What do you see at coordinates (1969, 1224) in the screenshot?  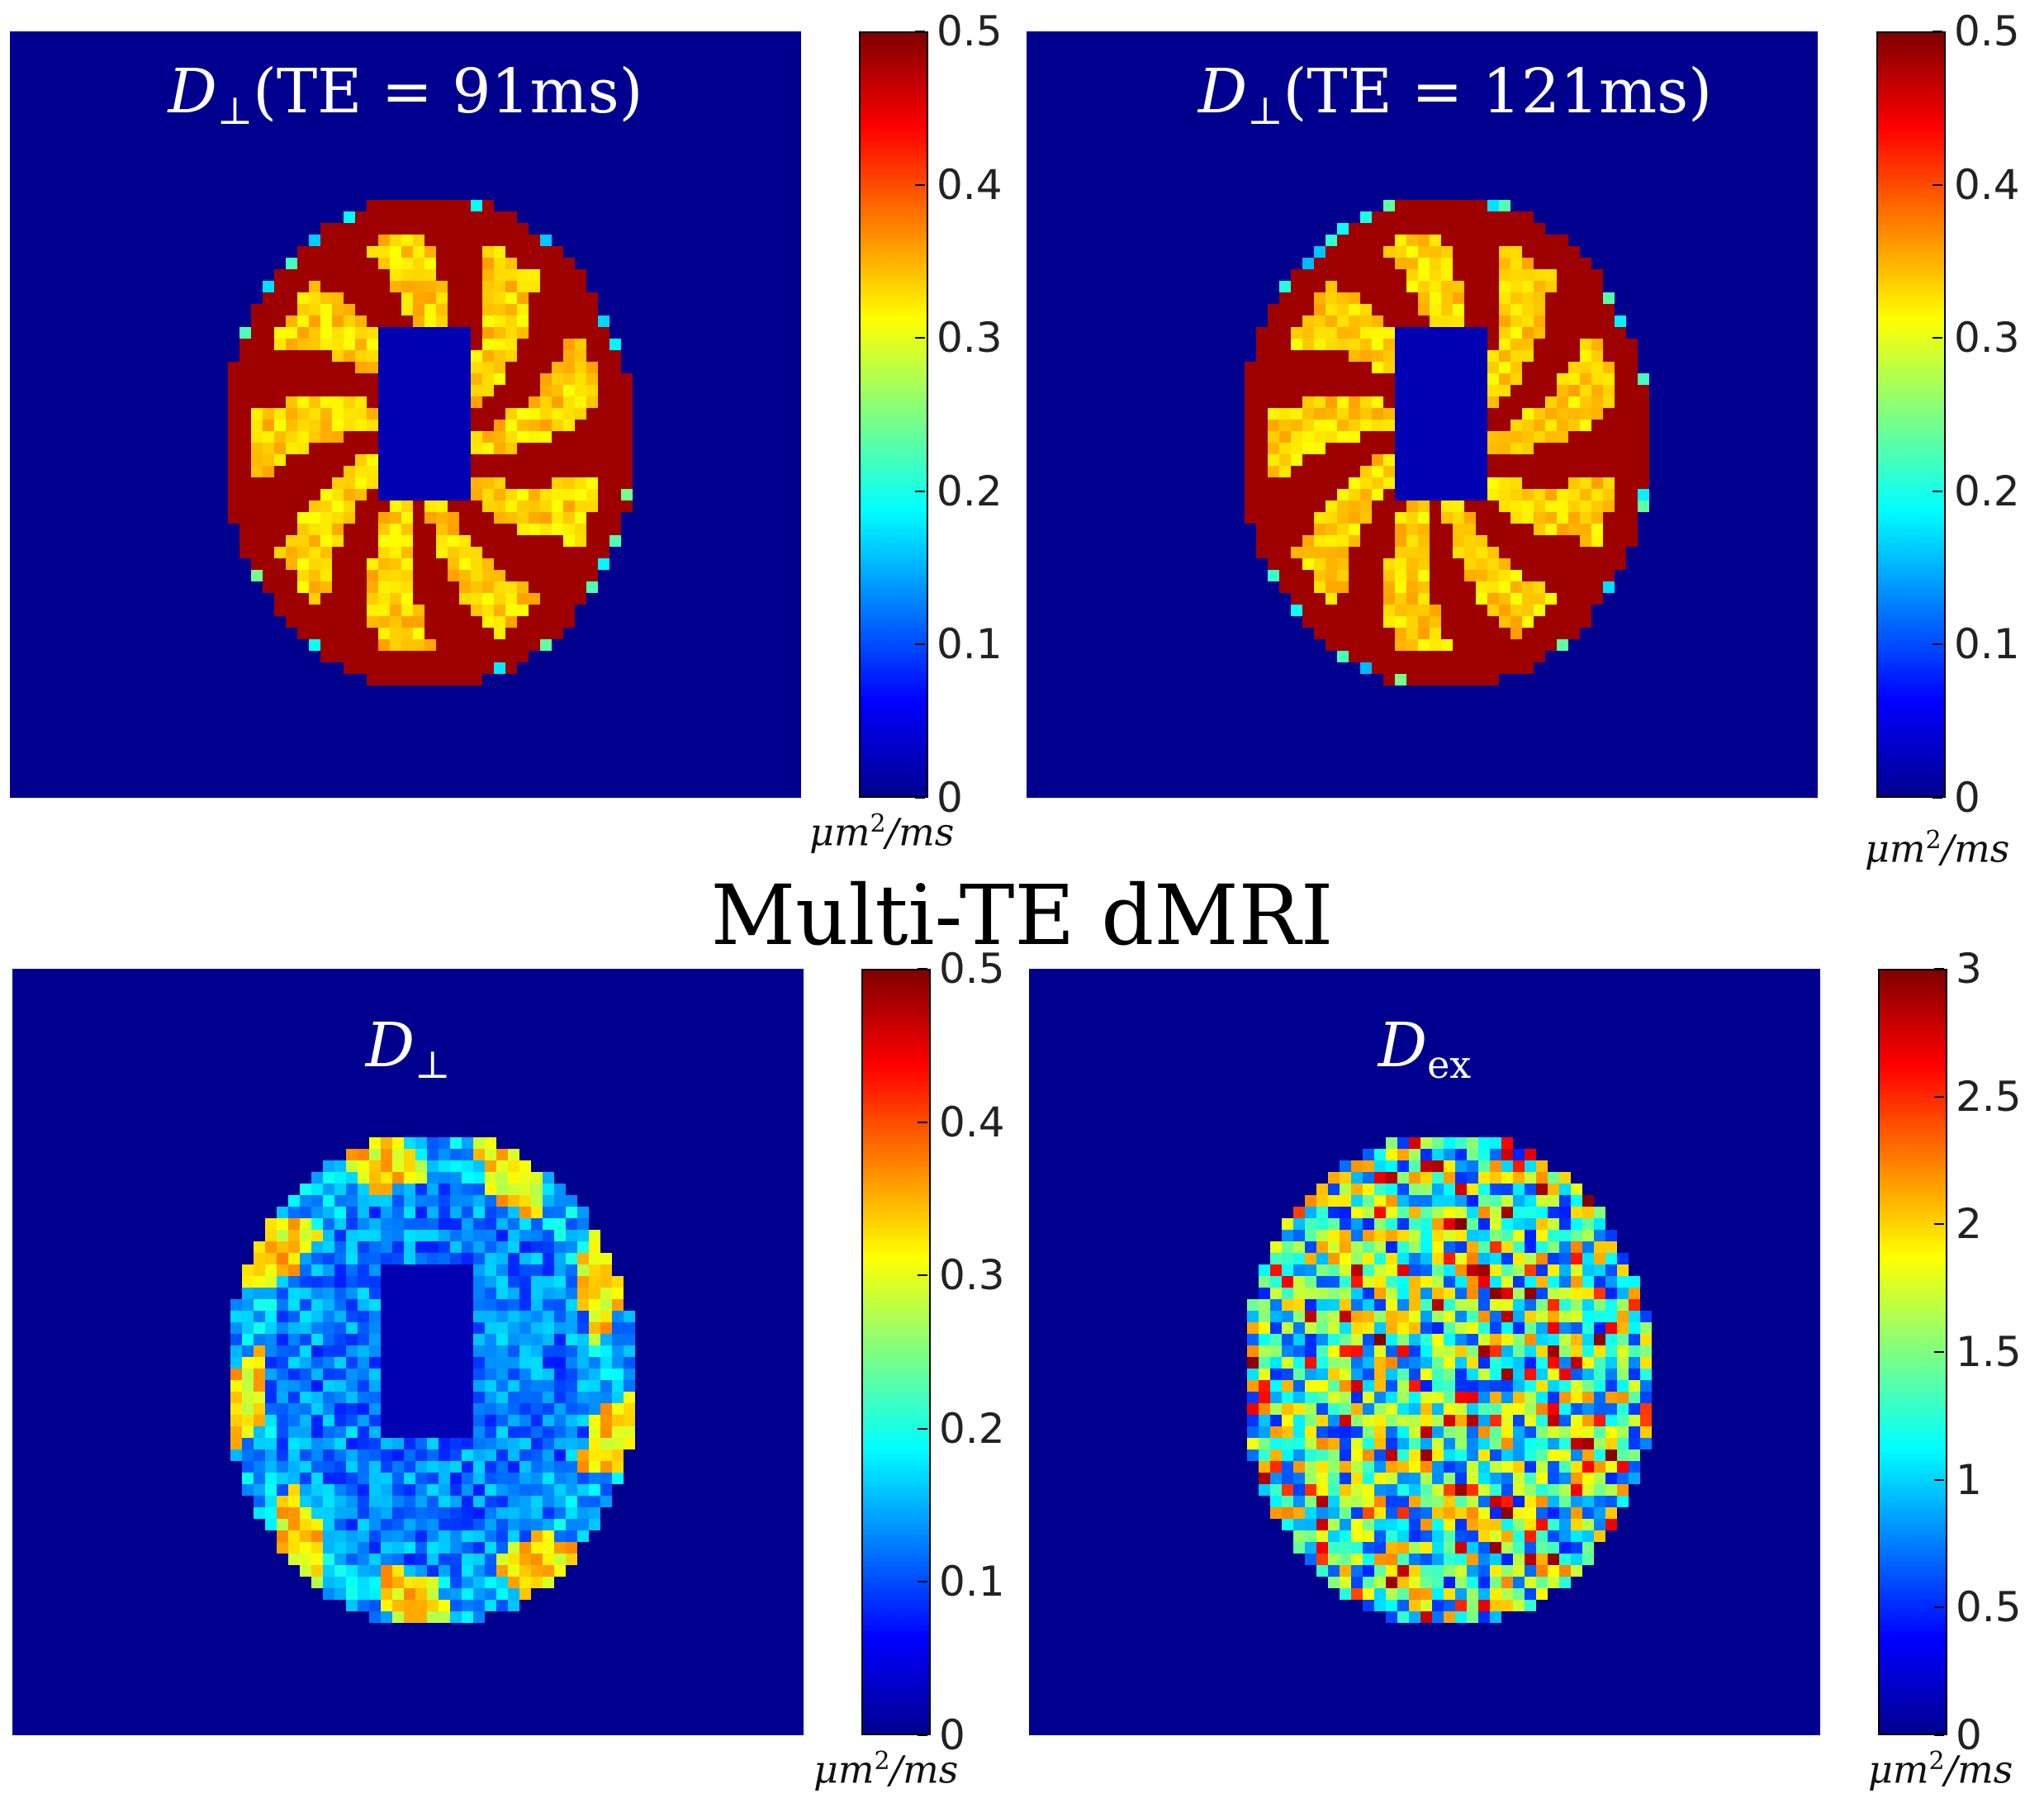 I see `colorbar-tick-label: 2` at bounding box center [1969, 1224].